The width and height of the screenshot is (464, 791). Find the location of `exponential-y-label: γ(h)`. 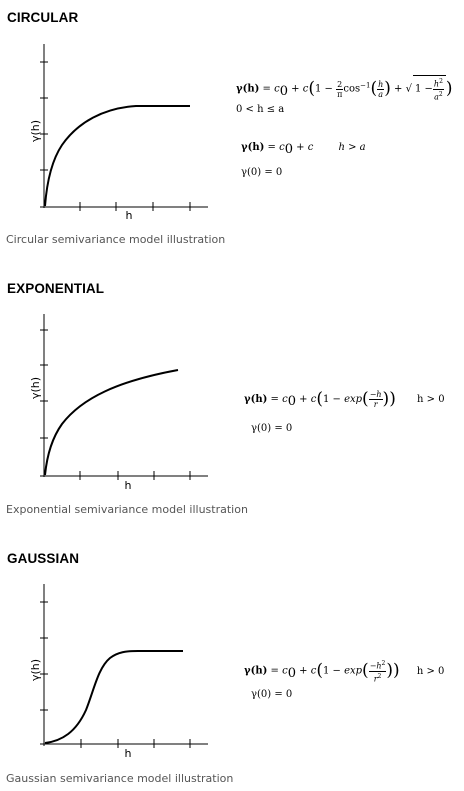

exponential-y-label: γ(h) is located at coordinates (35, 388).